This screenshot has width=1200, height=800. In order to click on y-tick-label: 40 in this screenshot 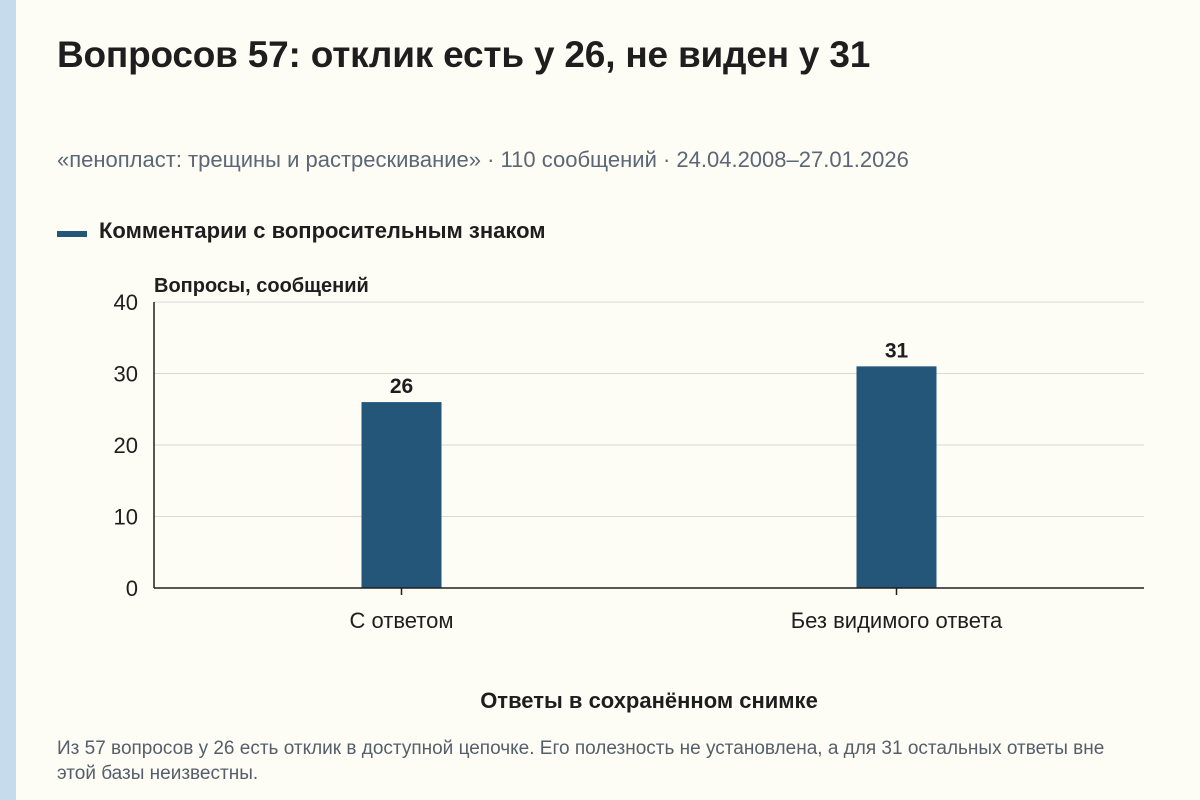, I will do `click(126, 302)`.